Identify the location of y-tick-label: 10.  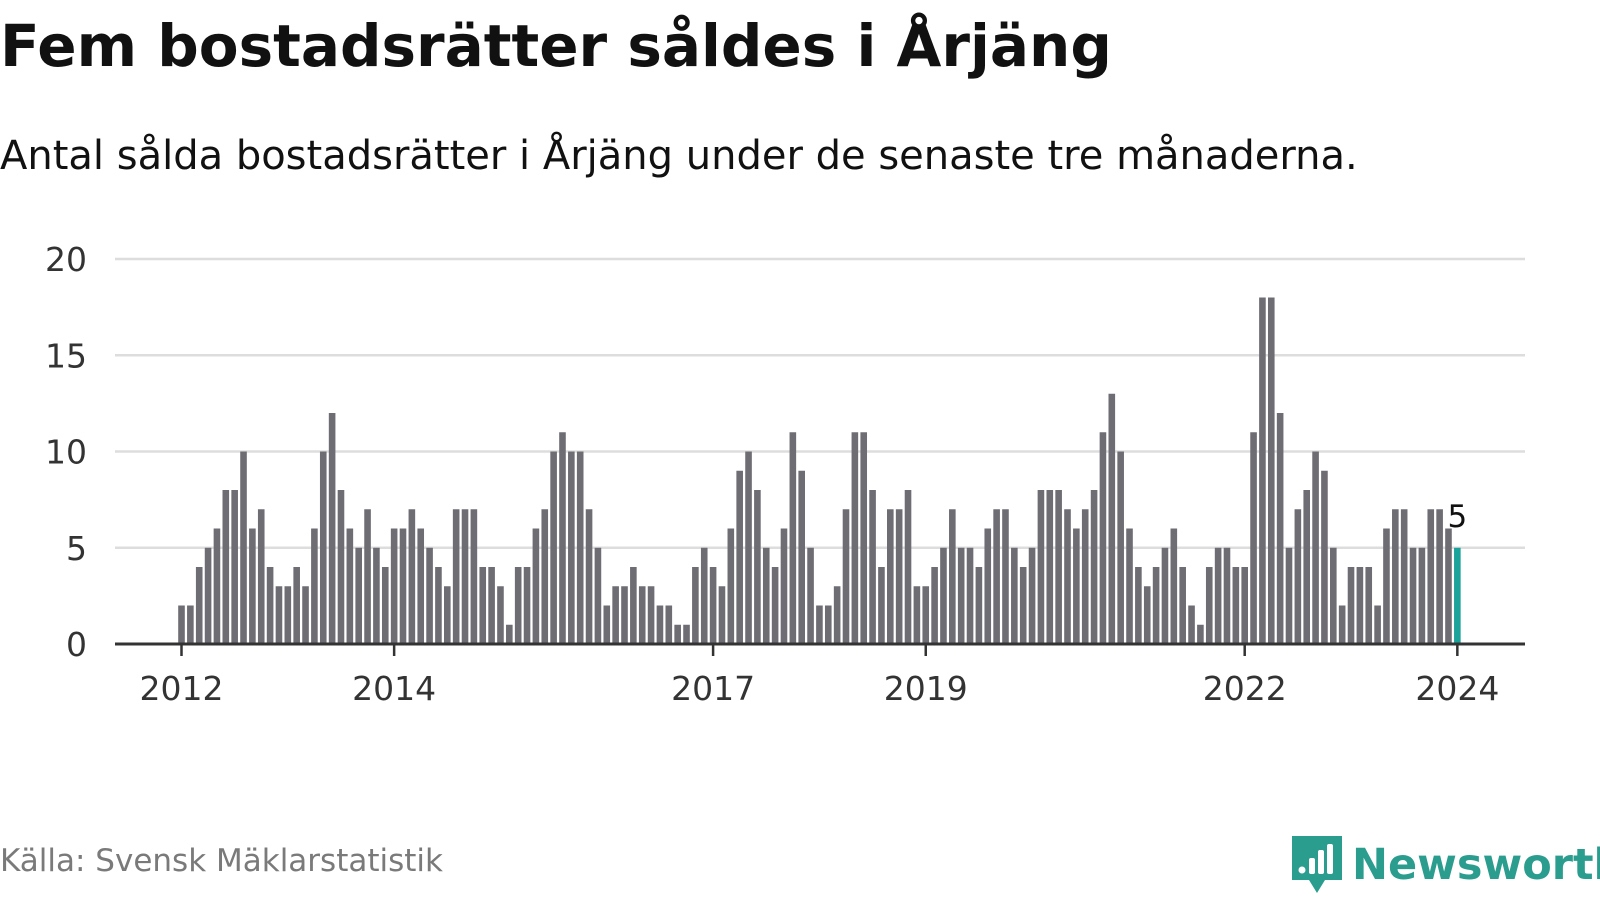
(66, 452).